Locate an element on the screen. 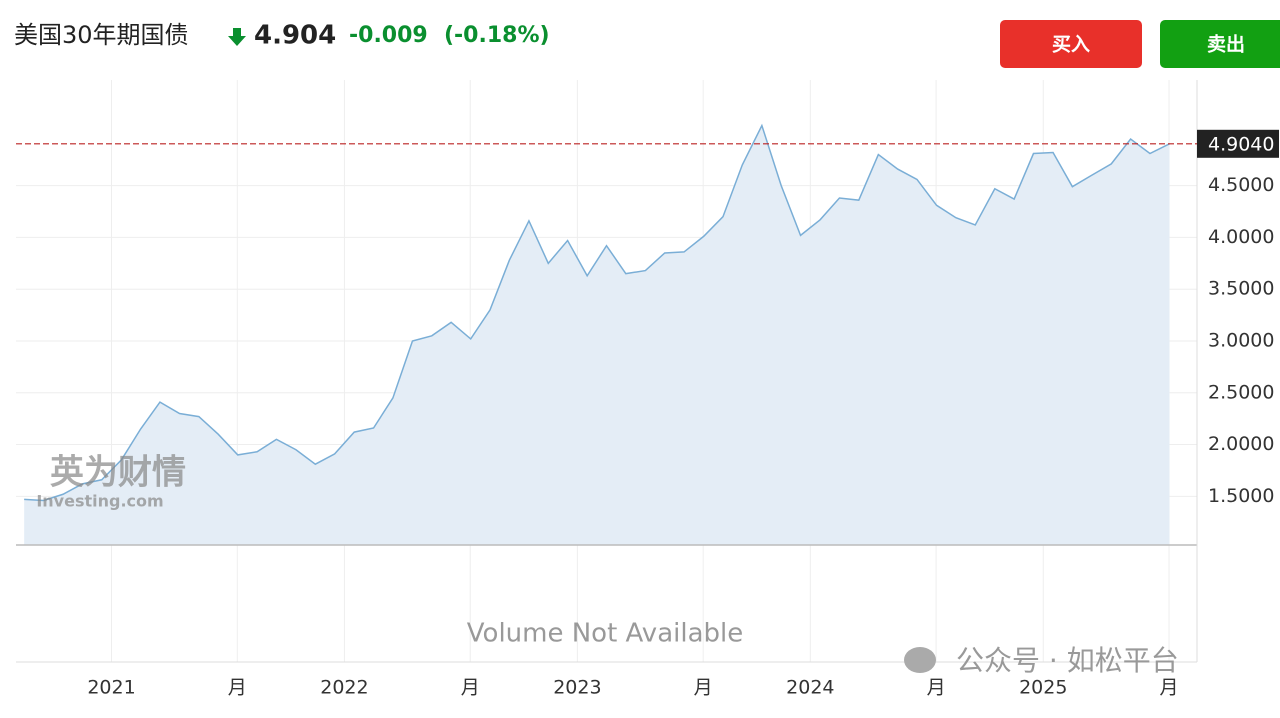  footer-watermark: 公众号 · 如松平台 is located at coordinates (1067, 660).